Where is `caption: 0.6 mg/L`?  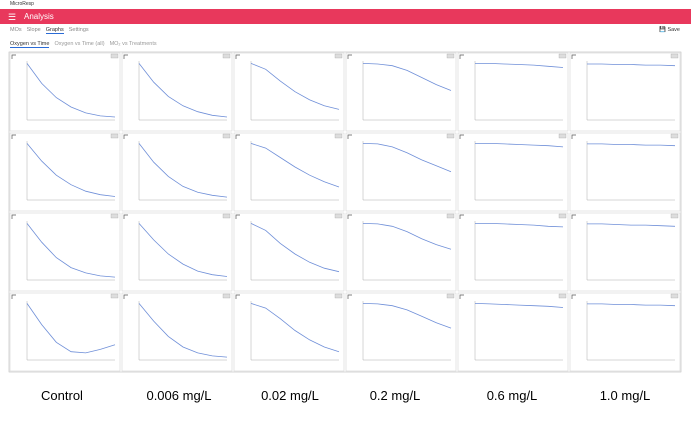 caption: 0.6 mg/L is located at coordinates (512, 395).